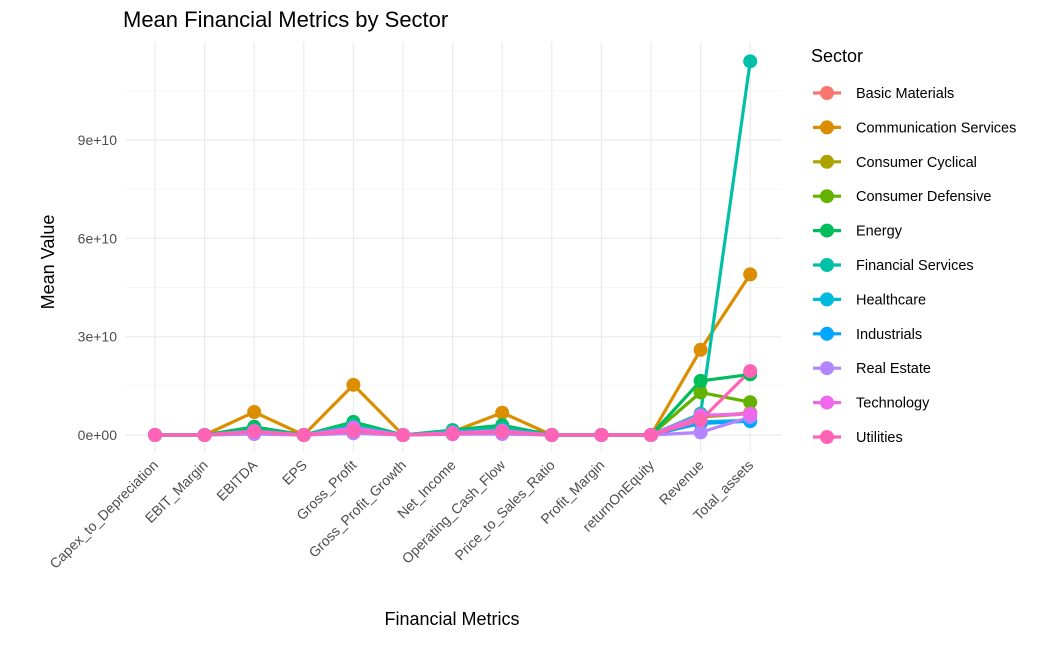  I want to click on y-tick-label: 0e+00, so click(98, 435).